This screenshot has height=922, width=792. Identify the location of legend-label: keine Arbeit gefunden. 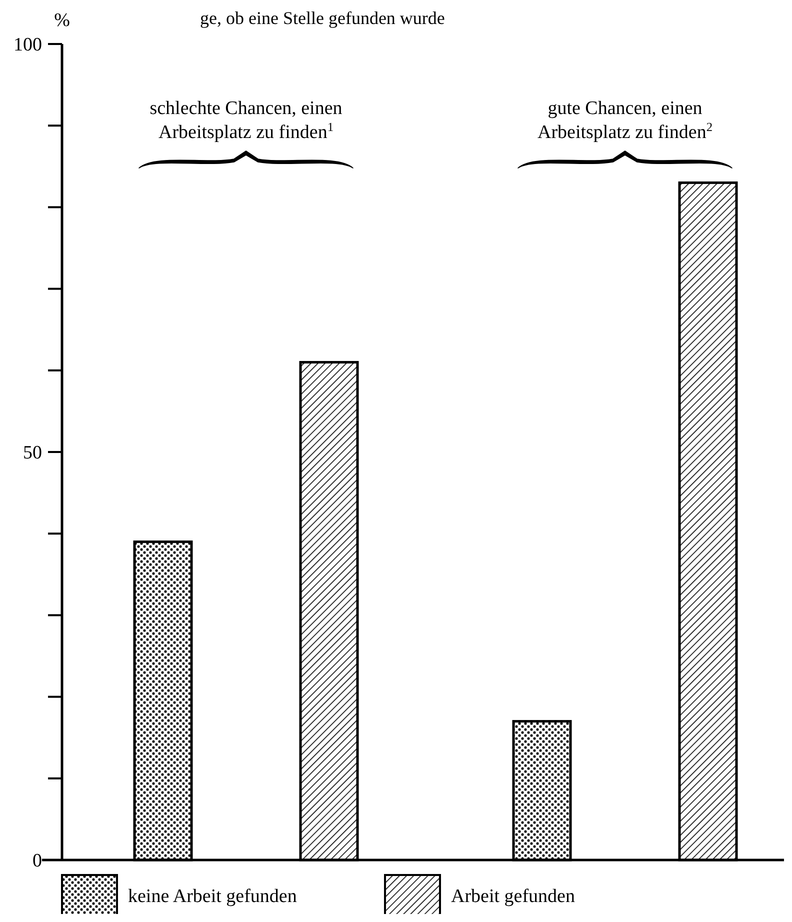
(213, 896).